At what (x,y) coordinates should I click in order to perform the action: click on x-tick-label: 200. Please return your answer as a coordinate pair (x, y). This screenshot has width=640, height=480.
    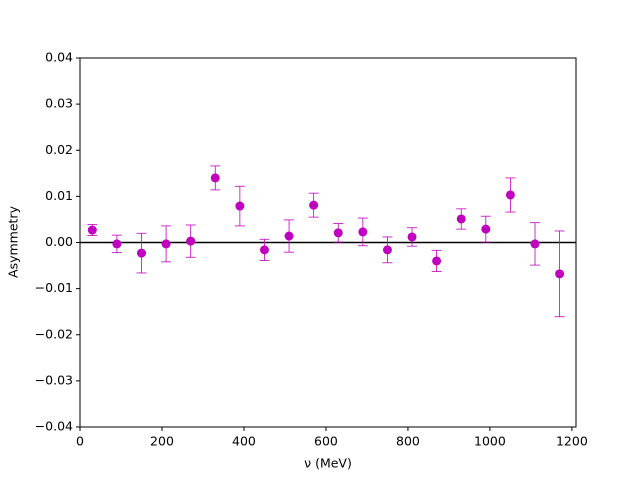
    Looking at the image, I should click on (162, 441).